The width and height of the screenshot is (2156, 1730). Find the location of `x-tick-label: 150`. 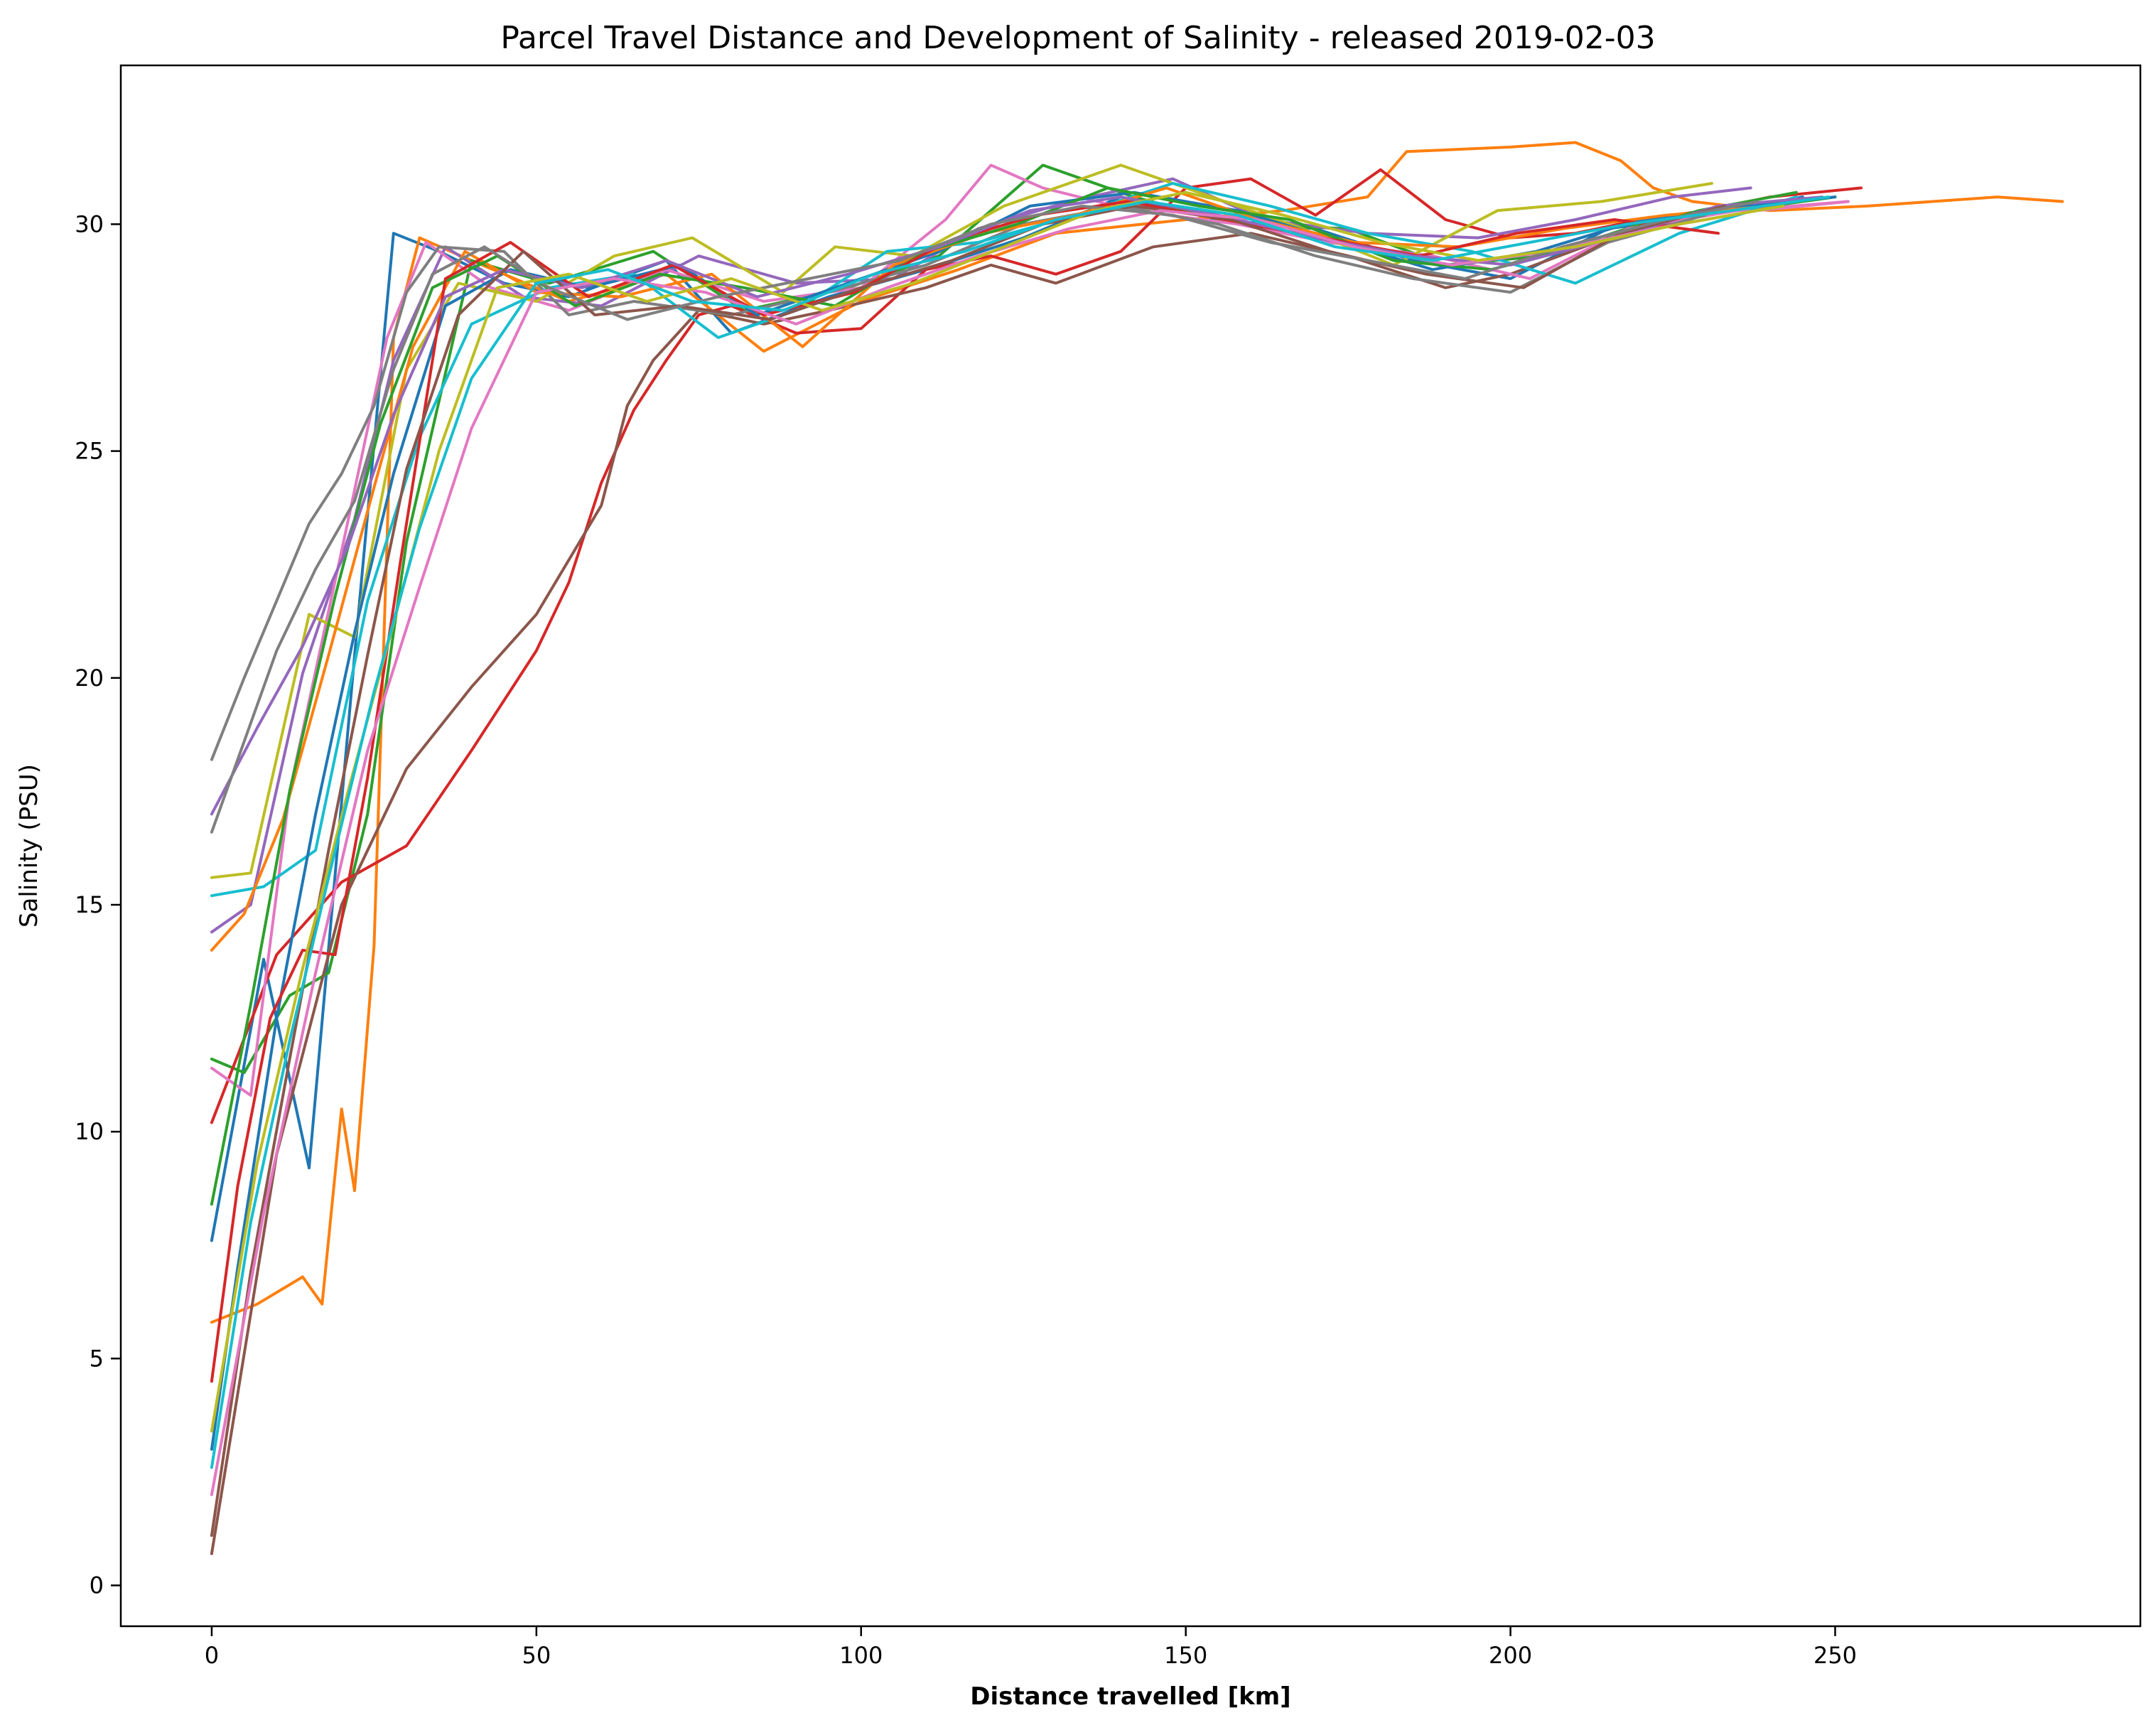

x-tick-label: 150 is located at coordinates (1185, 1656).